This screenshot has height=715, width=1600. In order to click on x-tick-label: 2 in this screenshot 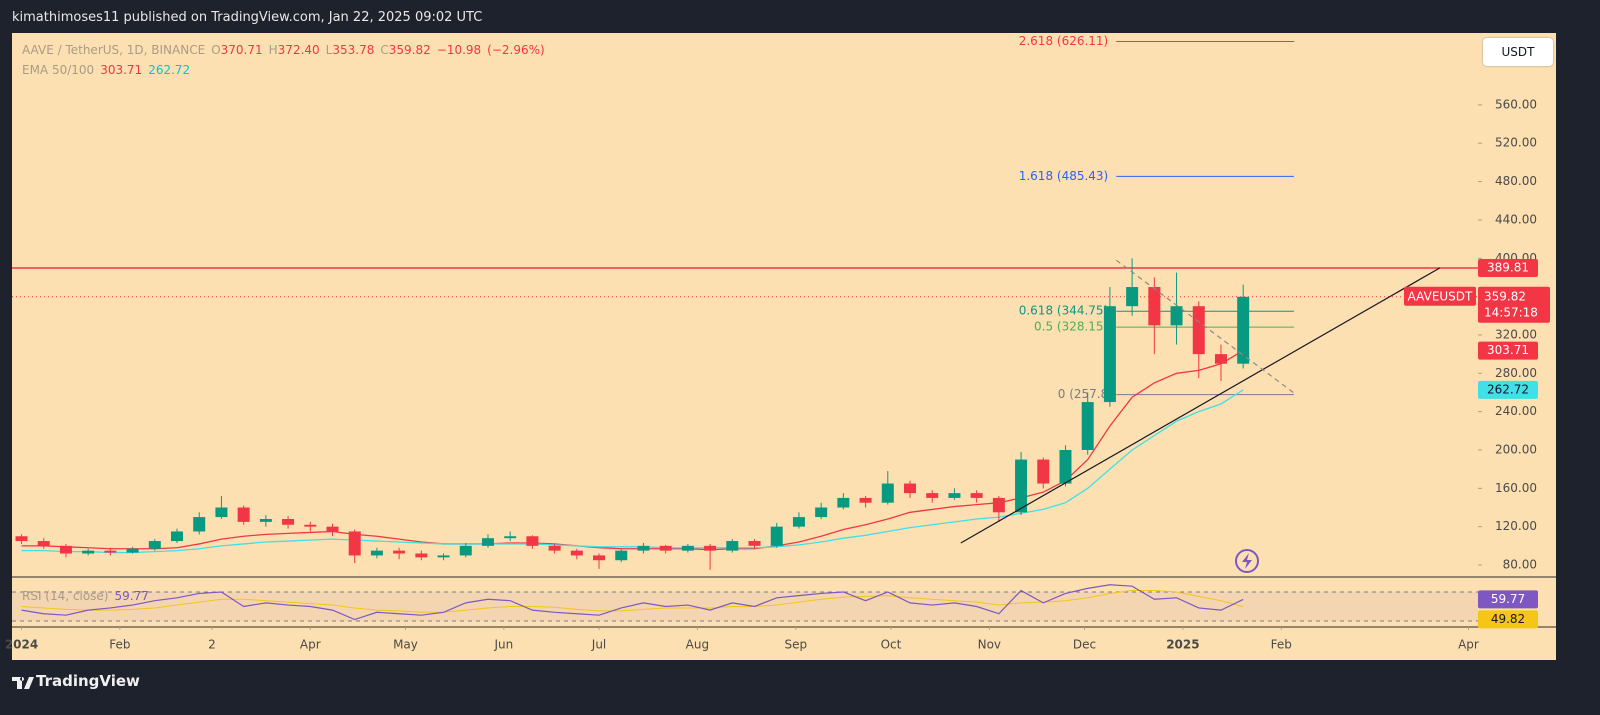, I will do `click(212, 645)`.